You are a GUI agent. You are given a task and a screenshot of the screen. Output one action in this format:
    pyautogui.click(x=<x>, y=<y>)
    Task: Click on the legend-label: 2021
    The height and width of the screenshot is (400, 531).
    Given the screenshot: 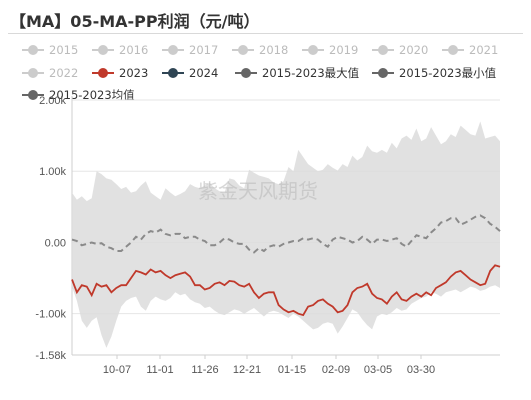 What is the action you would take?
    pyautogui.click(x=483, y=50)
    